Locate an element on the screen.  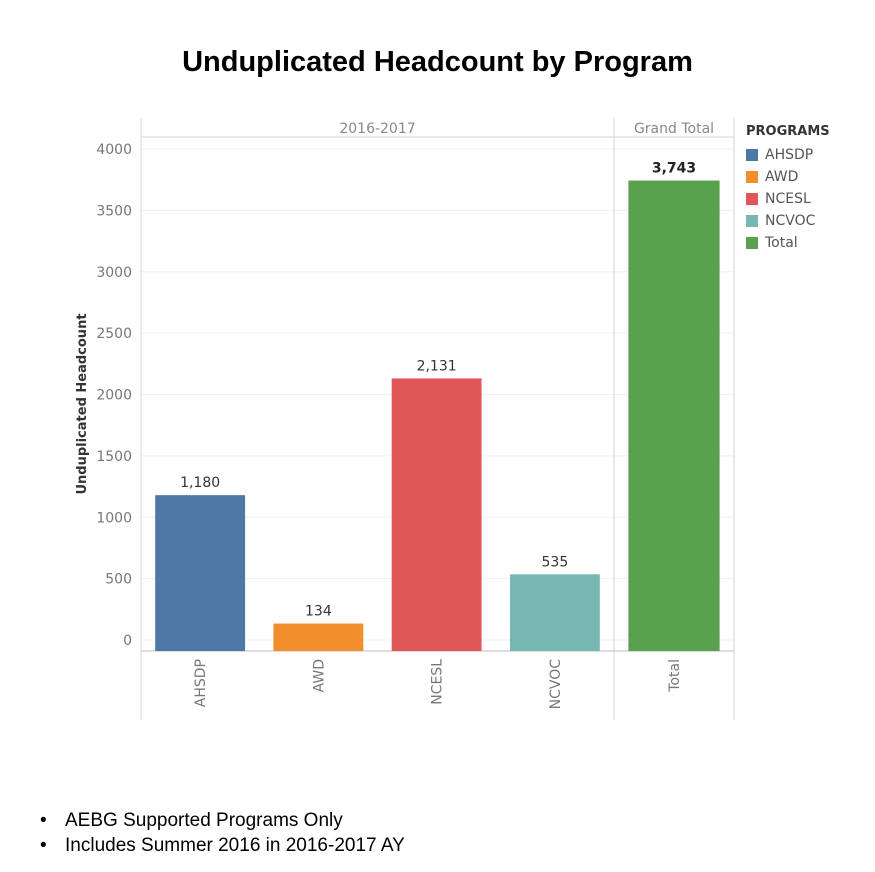
chart-title: Unduplicated Headcount by Program is located at coordinates (437, 62).